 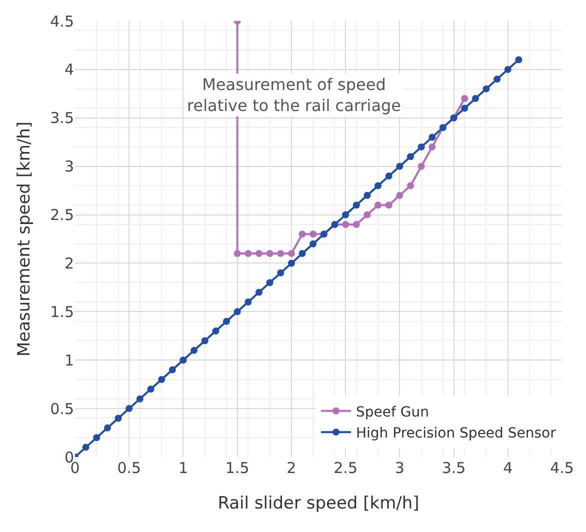 What do you see at coordinates (62, 118) in the screenshot?
I see `y-tick-label: 3.5` at bounding box center [62, 118].